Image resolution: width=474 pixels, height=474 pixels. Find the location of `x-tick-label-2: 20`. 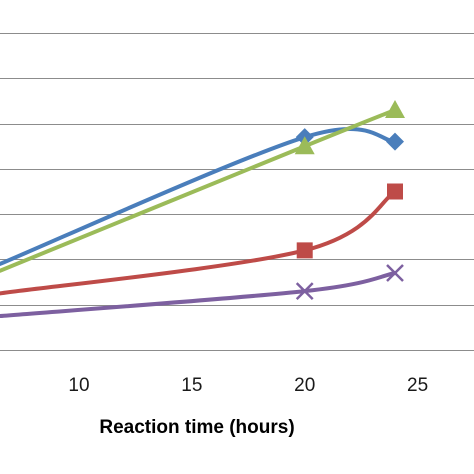

x-tick-label-2: 20 is located at coordinates (304, 385).